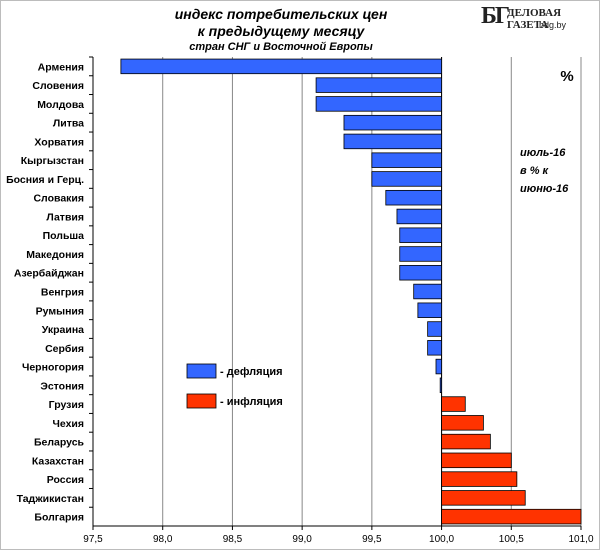 The height and width of the screenshot is (550, 600). Describe the element at coordinates (566, 76) in the screenshot. I see `unit-label: %` at that location.